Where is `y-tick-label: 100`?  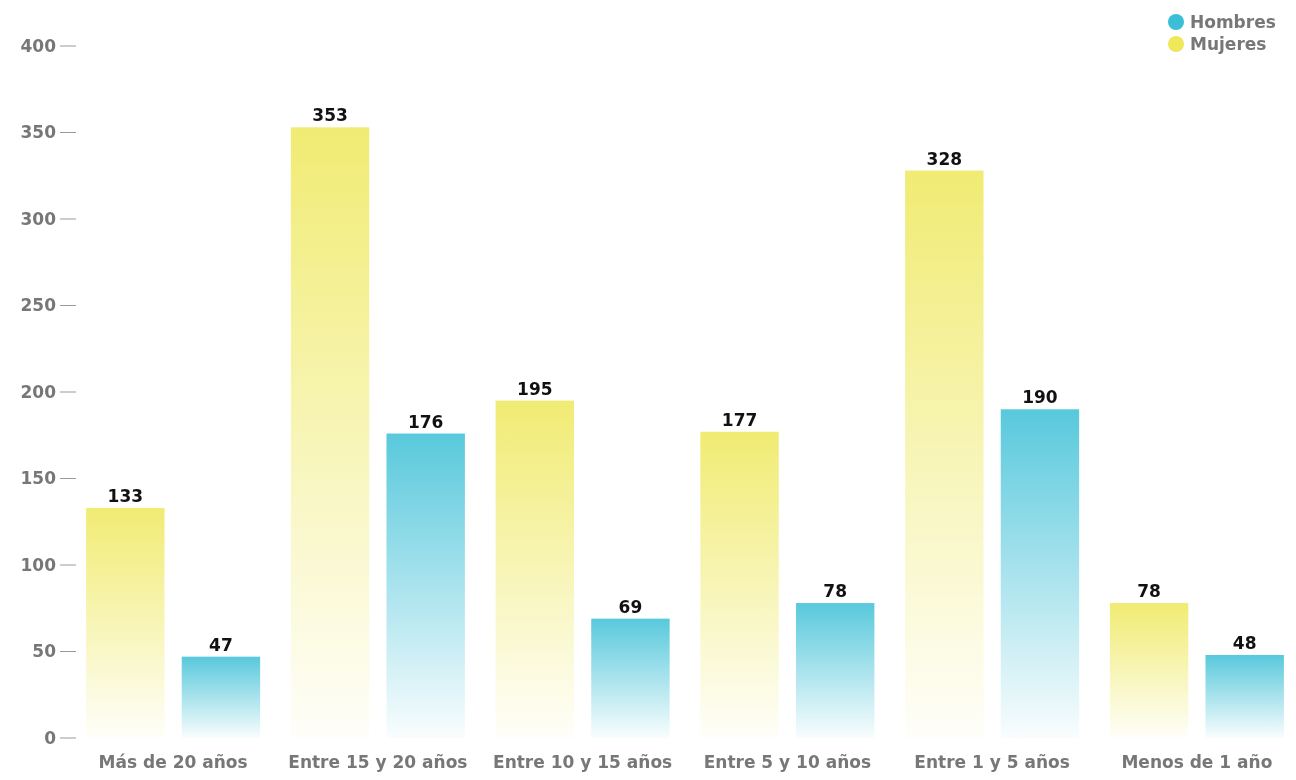
y-tick-label: 100 is located at coordinates (38, 564).